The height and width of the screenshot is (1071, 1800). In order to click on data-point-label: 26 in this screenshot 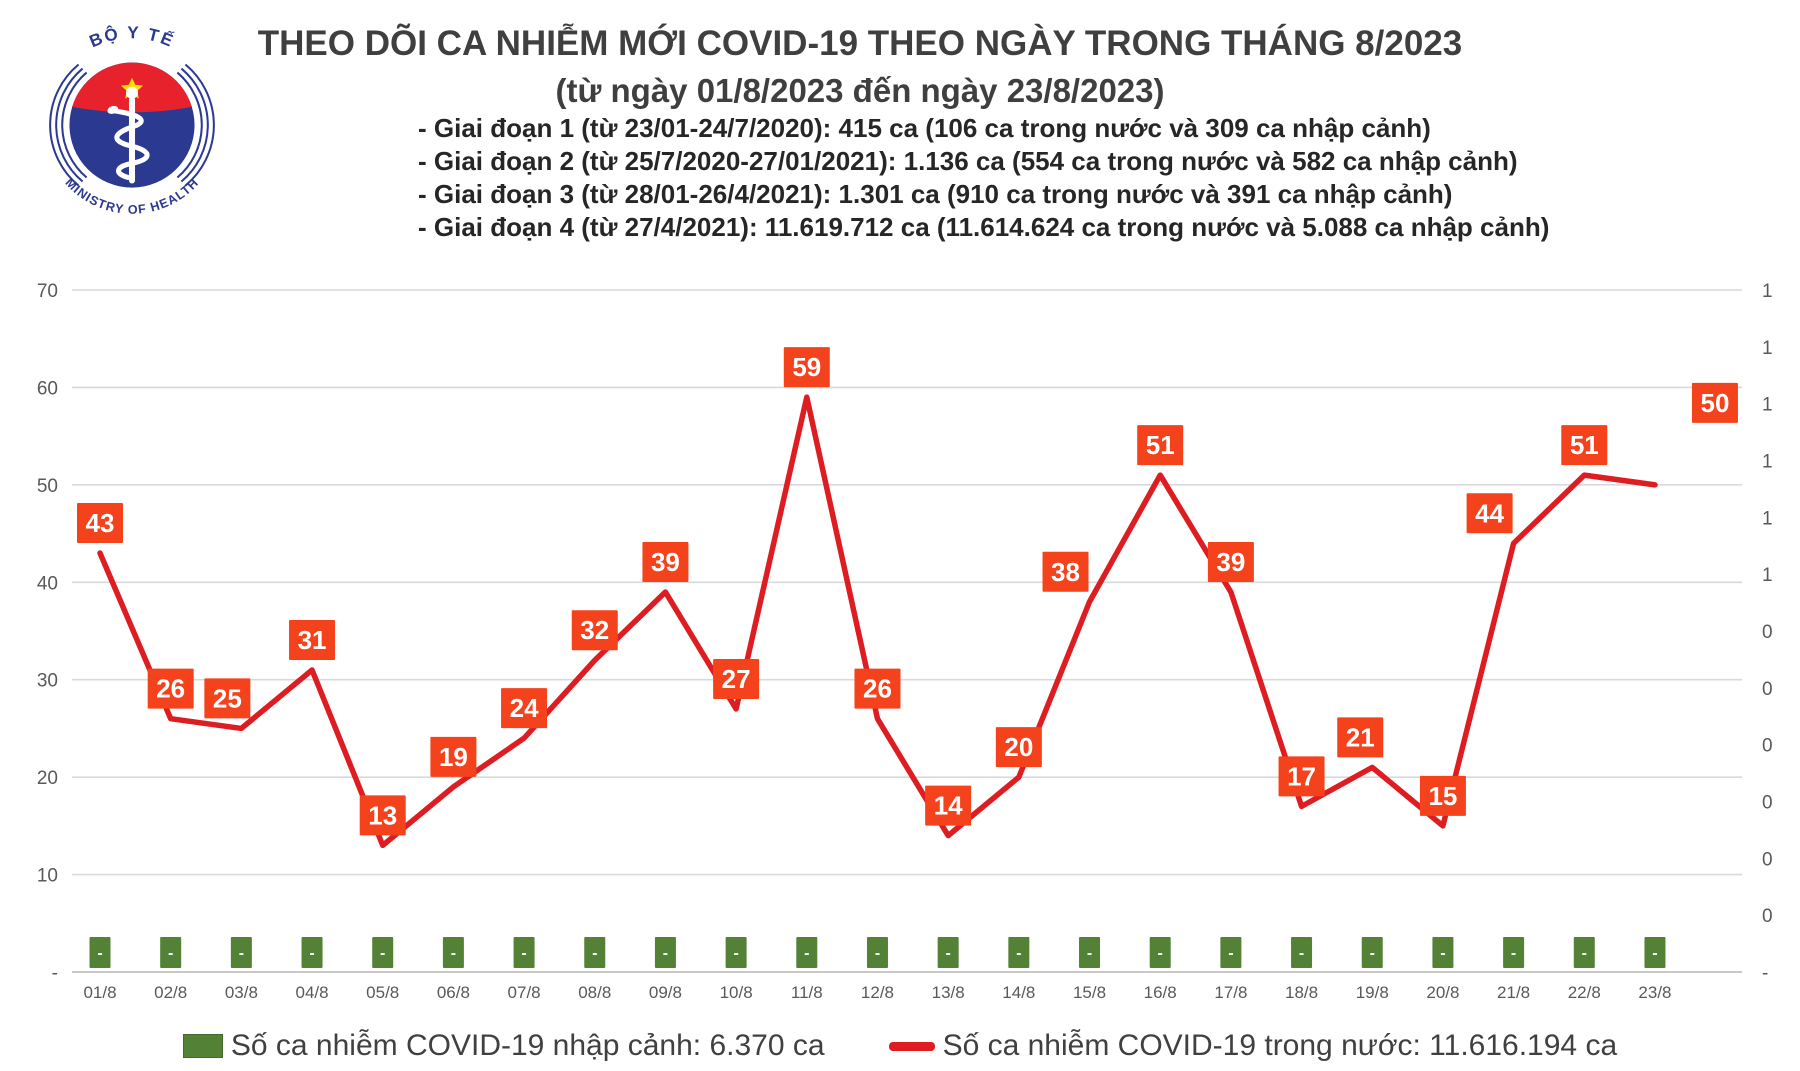, I will do `click(170, 689)`.